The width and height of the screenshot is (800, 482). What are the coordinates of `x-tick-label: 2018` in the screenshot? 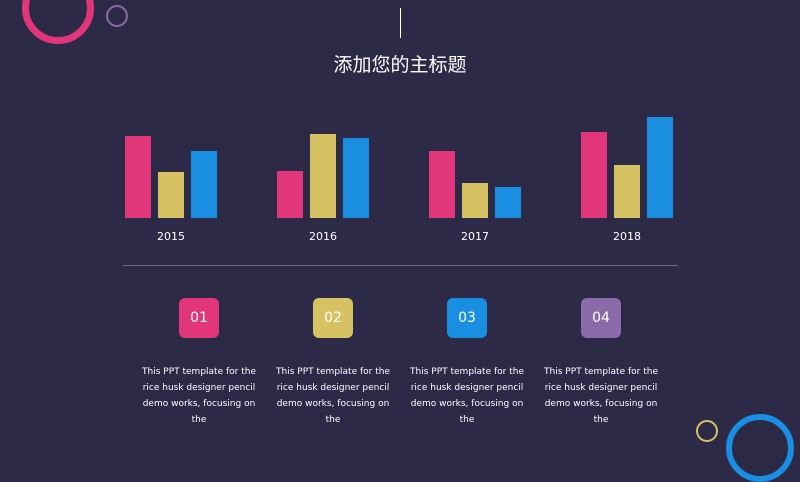 It's located at (627, 236).